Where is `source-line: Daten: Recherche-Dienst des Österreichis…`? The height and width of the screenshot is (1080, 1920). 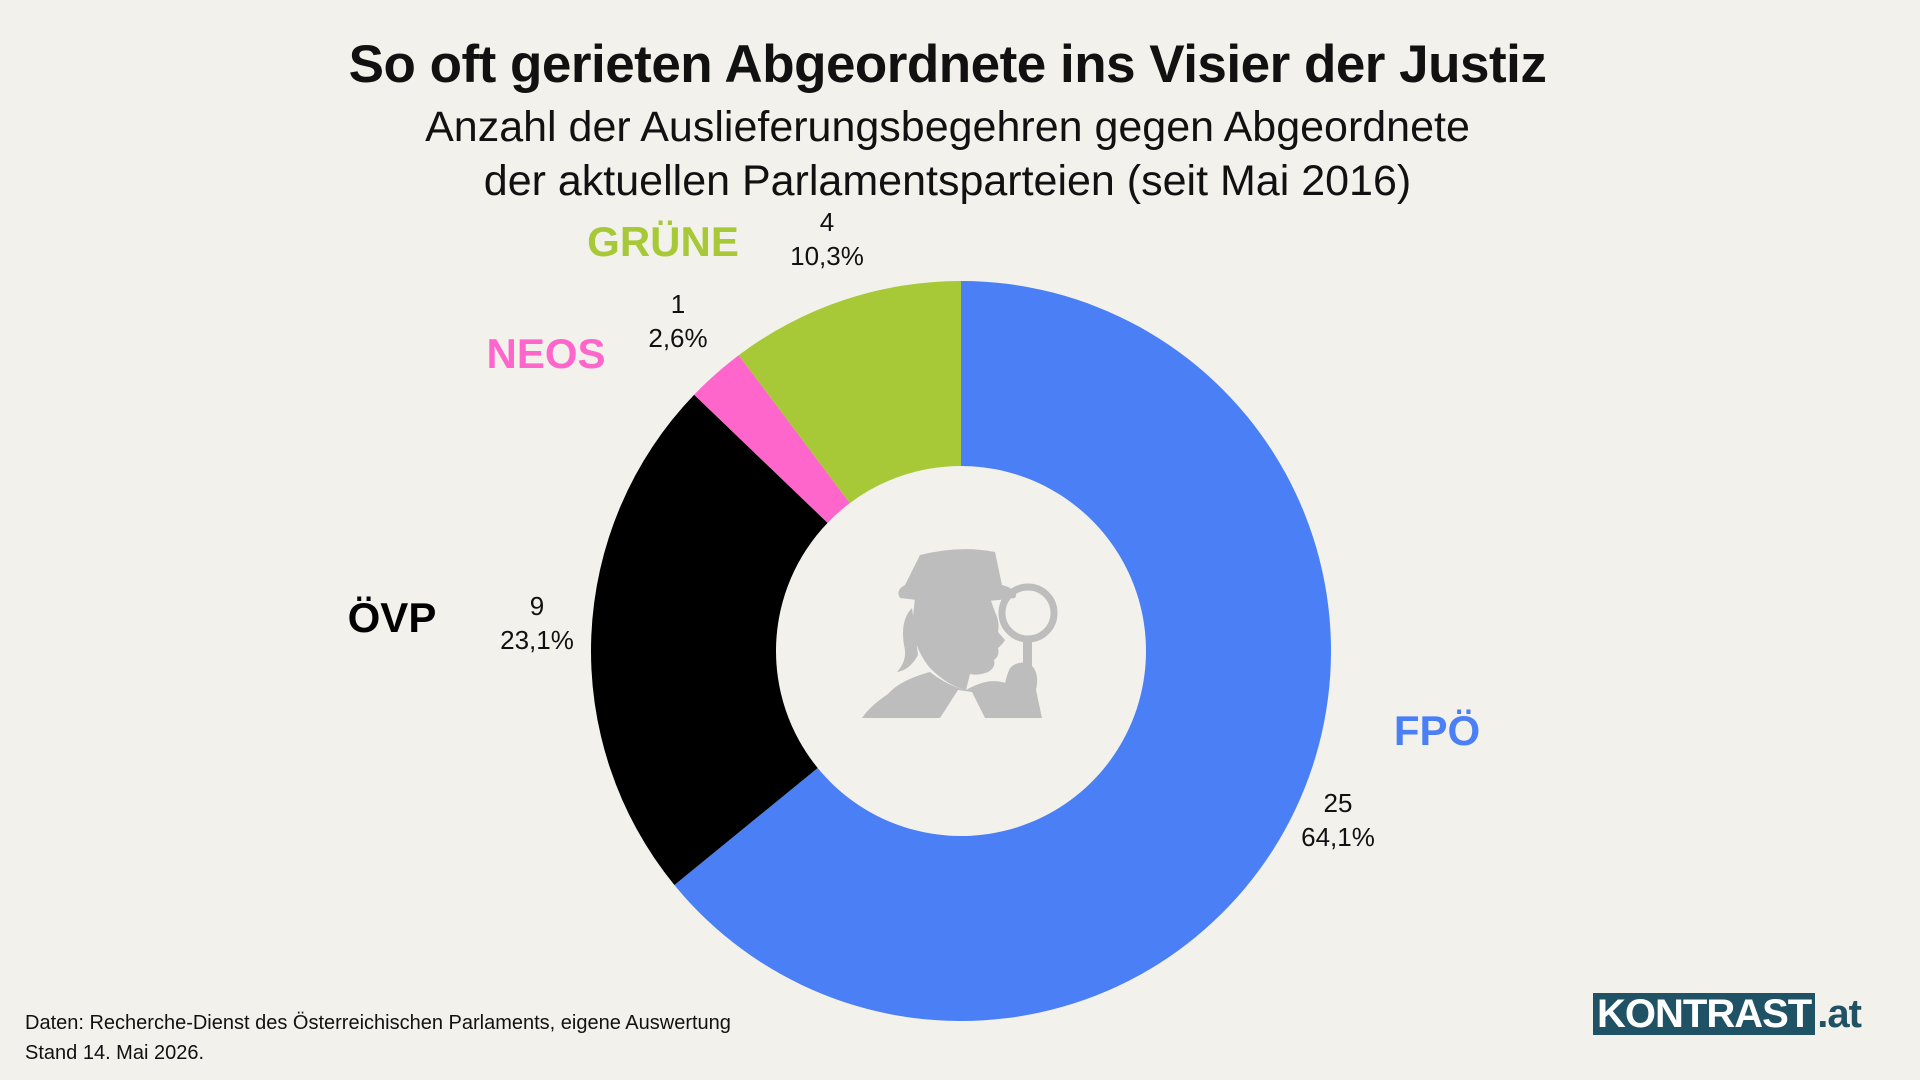 source-line: Daten: Recherche-Dienst des Österreichis… is located at coordinates (378, 1023).